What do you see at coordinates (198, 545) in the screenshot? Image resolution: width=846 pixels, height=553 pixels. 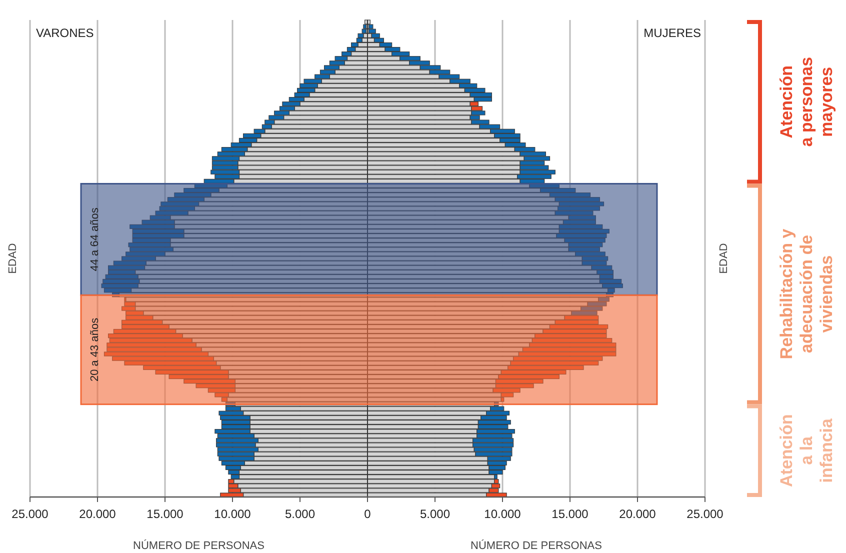 I see `x-axis-title: NÚMERO DE PERSONAS` at bounding box center [198, 545].